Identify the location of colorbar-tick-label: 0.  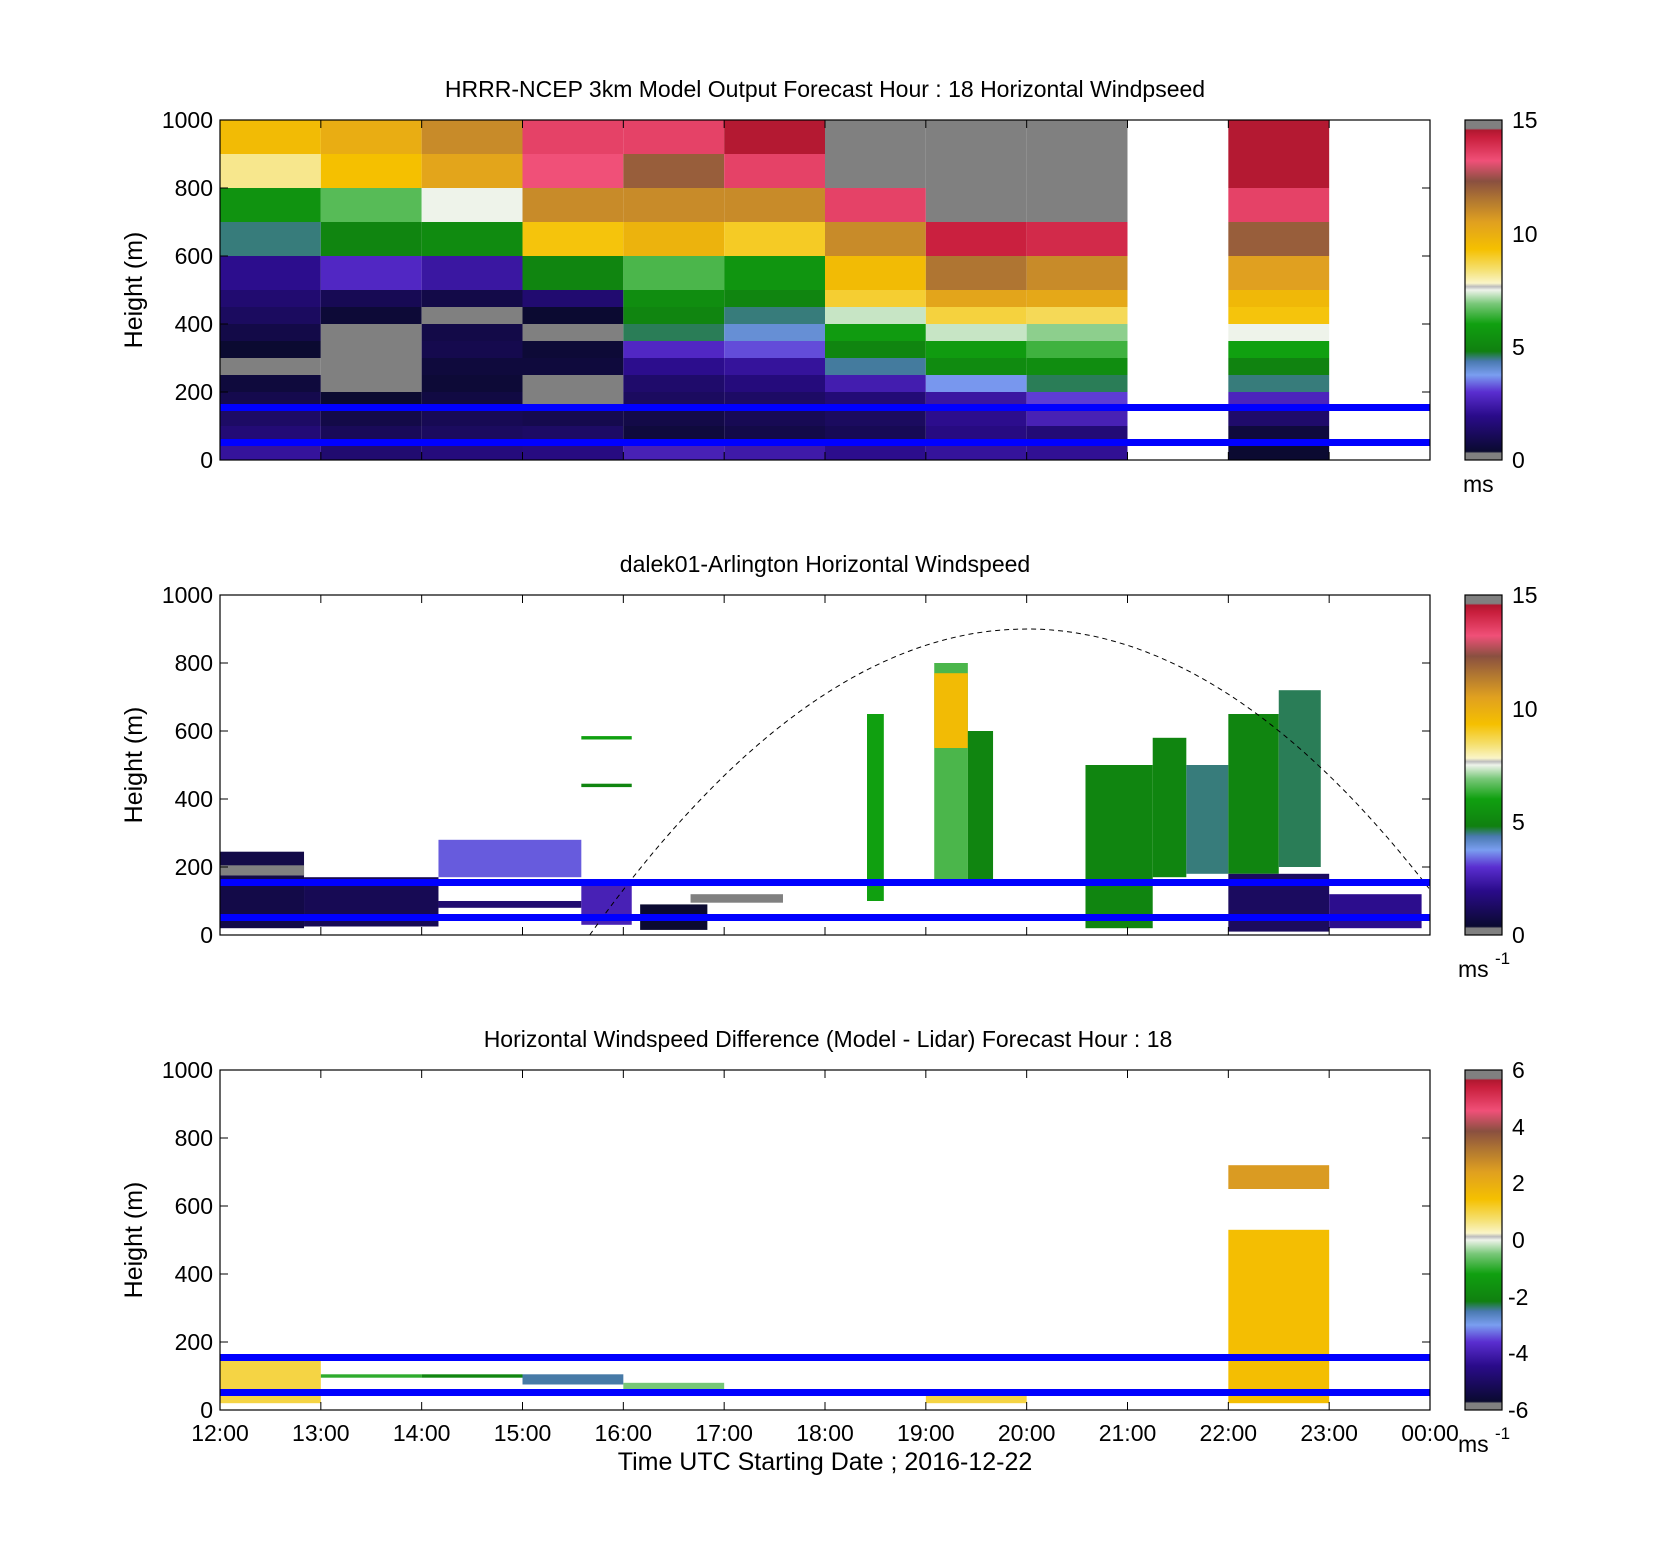
(1518, 1240).